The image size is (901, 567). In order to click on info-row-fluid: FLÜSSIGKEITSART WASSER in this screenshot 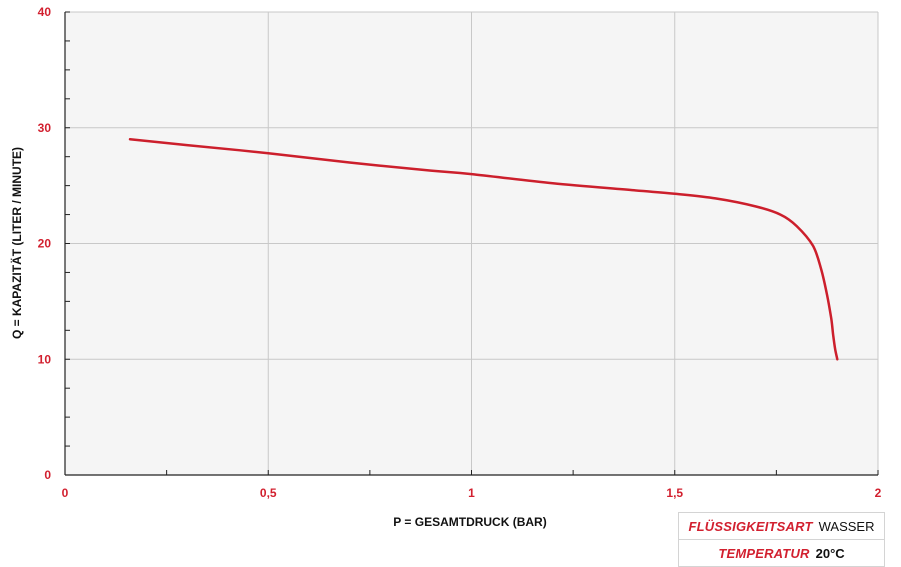, I will do `click(781, 526)`.